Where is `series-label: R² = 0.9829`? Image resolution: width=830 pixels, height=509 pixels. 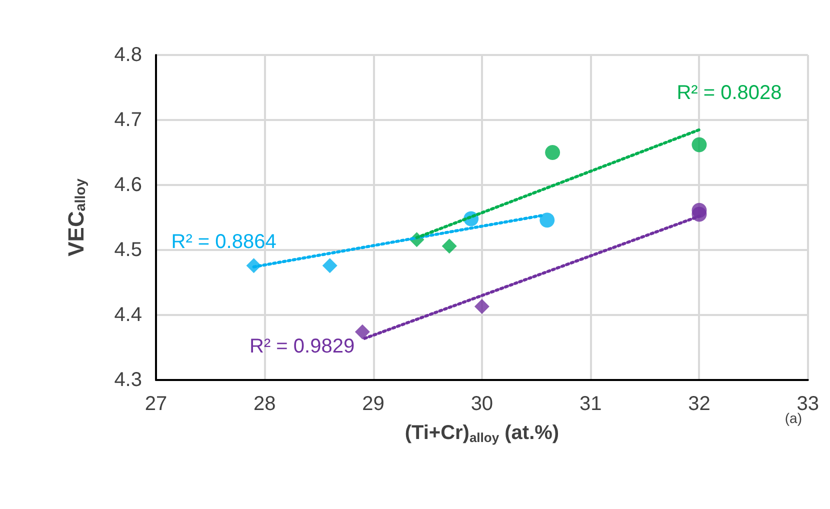
series-label: R² = 0.9829 is located at coordinates (302, 346).